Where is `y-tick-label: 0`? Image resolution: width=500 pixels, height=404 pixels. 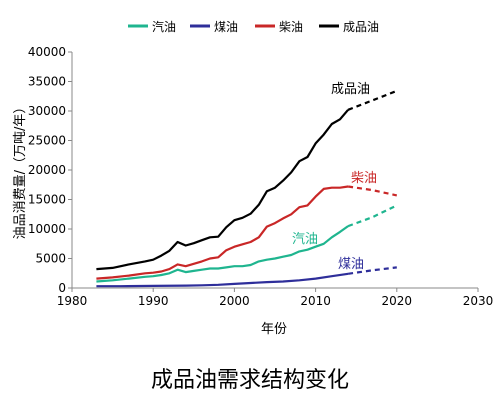
y-tick-label: 0 is located at coordinates (62, 288).